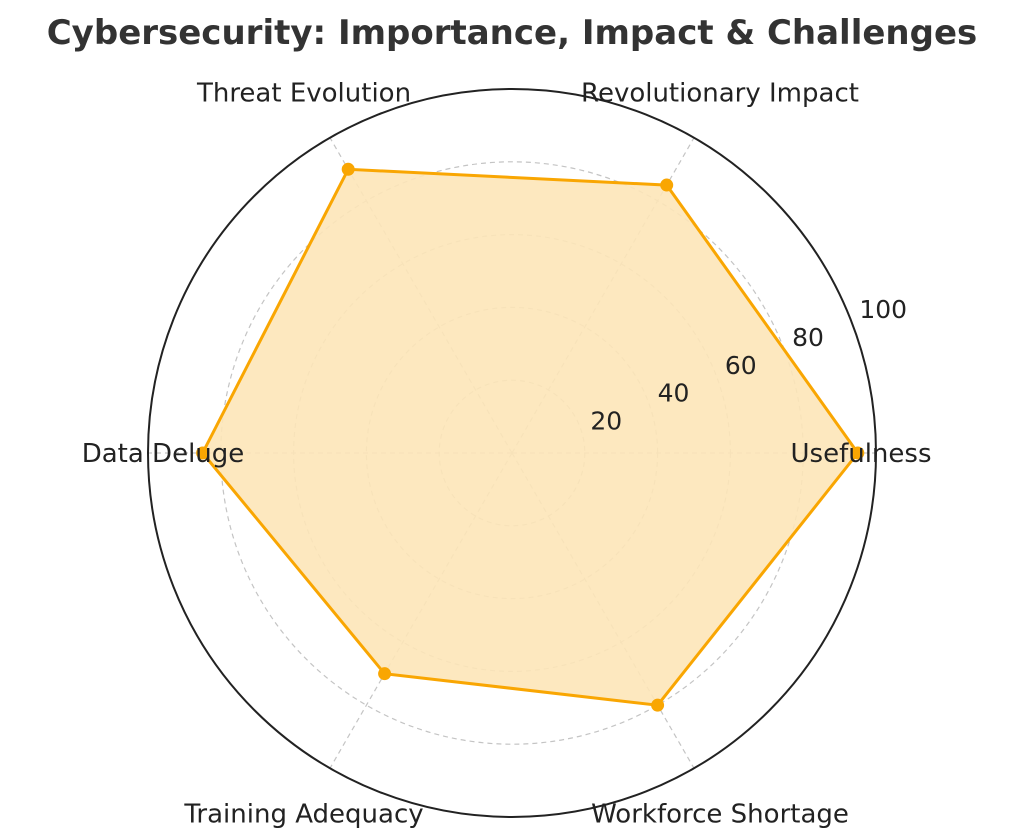 Image resolution: width=1024 pixels, height=836 pixels. Describe the element at coordinates (858, 453) in the screenshot. I see `data-point-usefulness` at that location.